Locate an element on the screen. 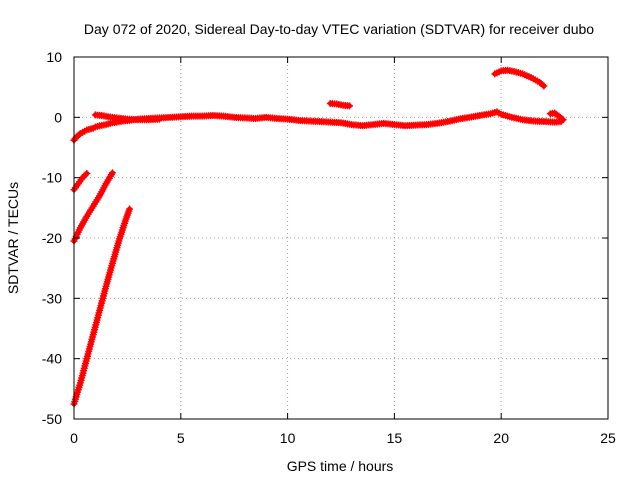 The image size is (640, 480). series-early-segment-c is located at coordinates (102, 306).